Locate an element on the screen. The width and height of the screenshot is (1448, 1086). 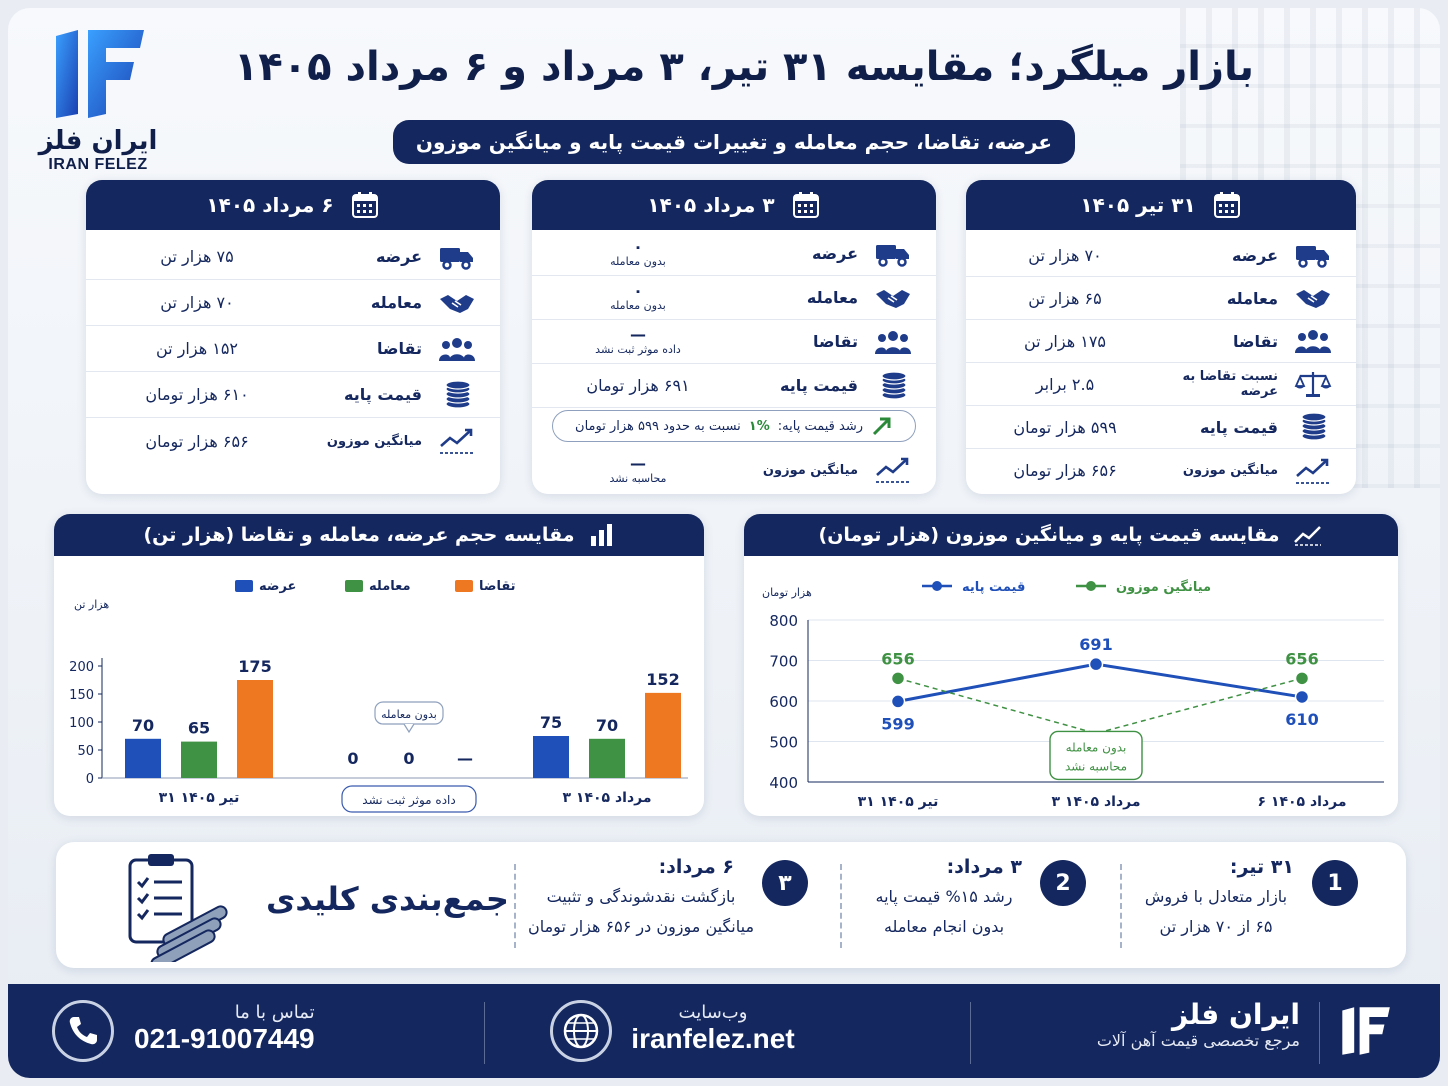
y-tick-label: 500 is located at coordinates (783, 743).